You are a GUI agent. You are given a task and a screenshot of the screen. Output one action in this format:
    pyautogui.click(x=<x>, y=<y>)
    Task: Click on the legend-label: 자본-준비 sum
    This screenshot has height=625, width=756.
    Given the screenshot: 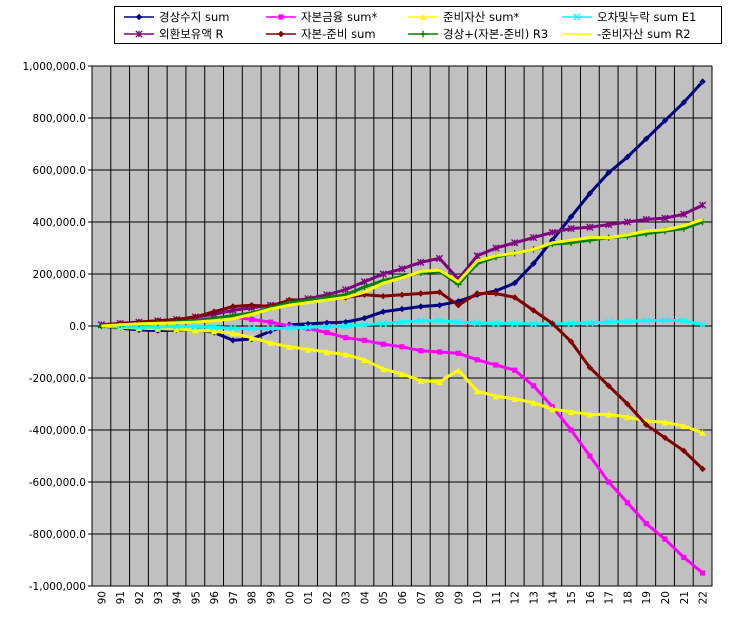 What is the action you would take?
    pyautogui.click(x=338, y=34)
    